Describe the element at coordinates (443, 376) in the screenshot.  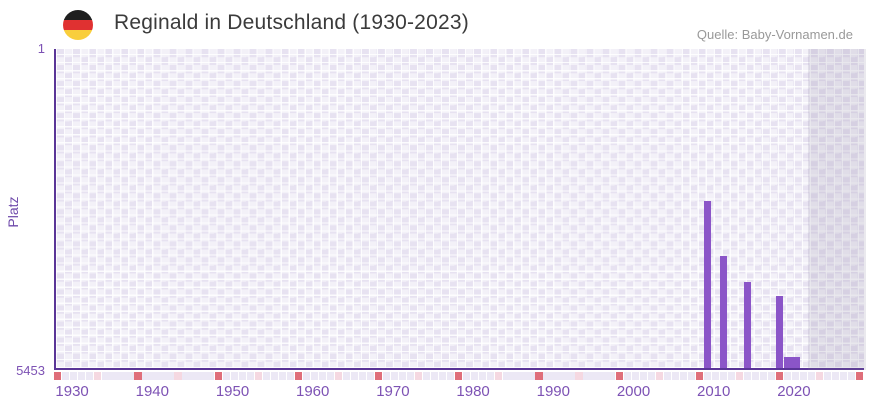
I see `strip-cell-1978` at that location.